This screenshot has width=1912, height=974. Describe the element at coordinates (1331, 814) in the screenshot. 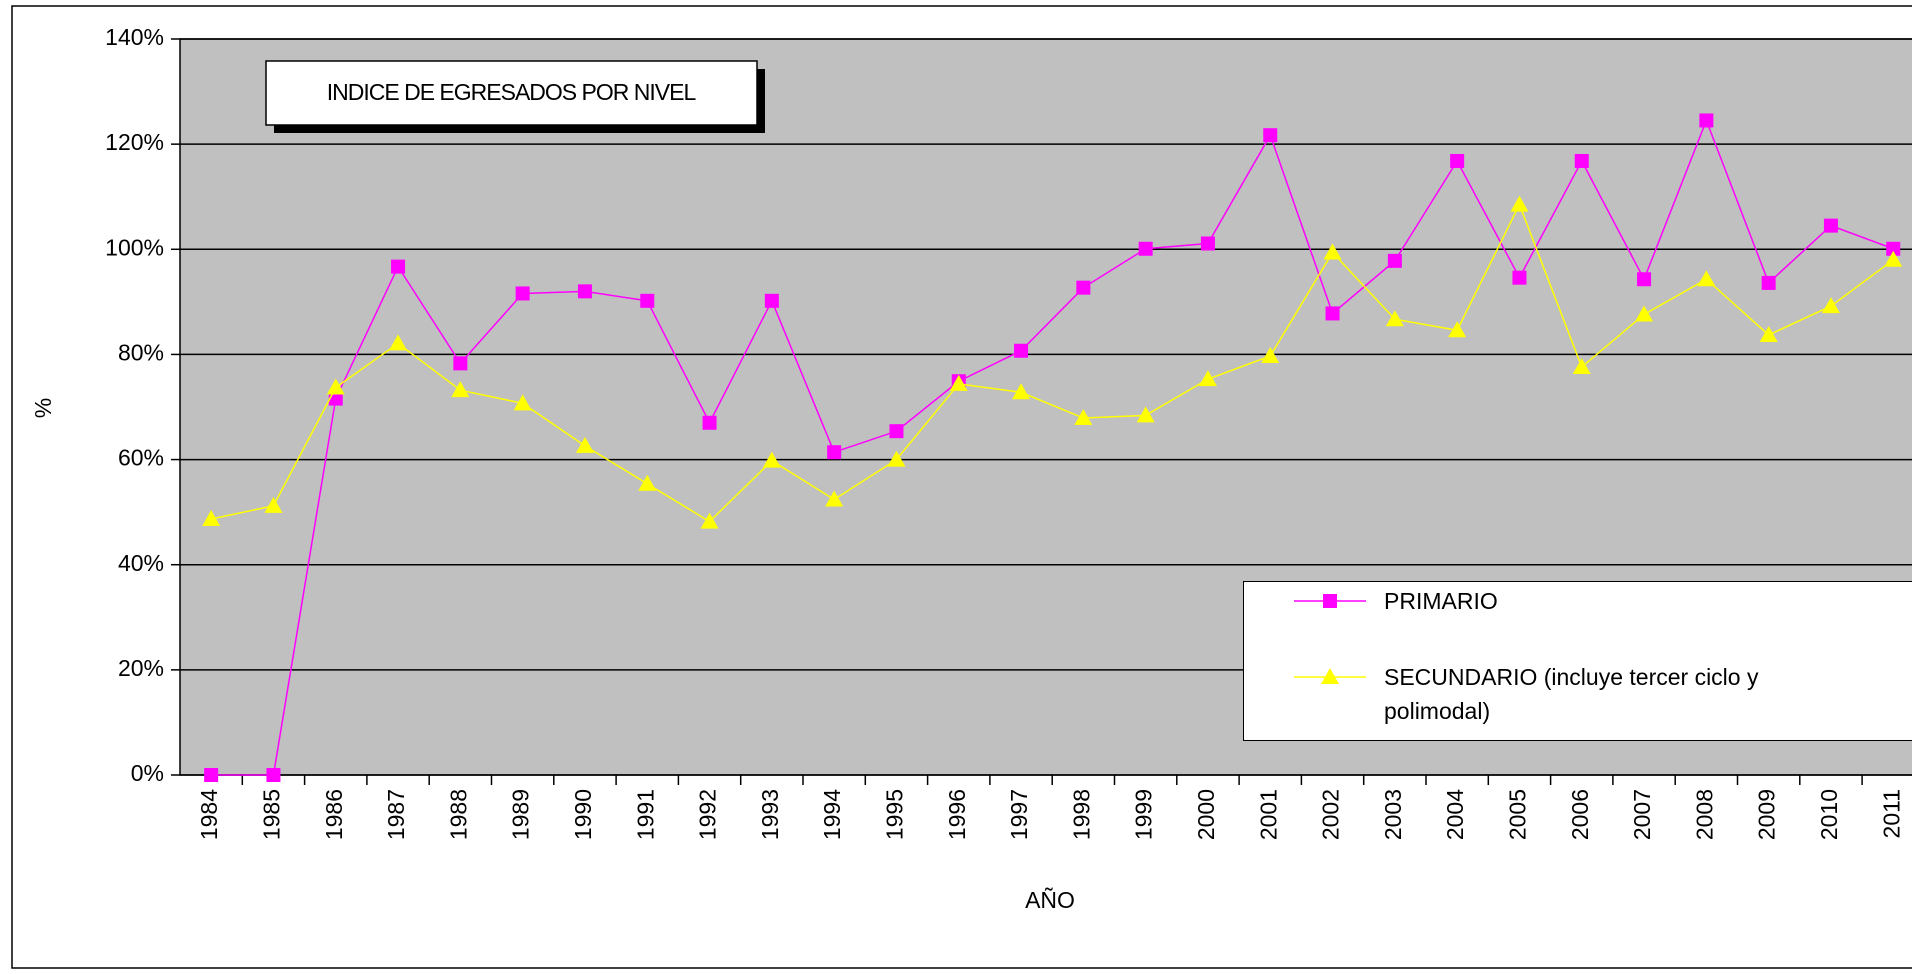

I see `x-tick-label: 2002` at that location.